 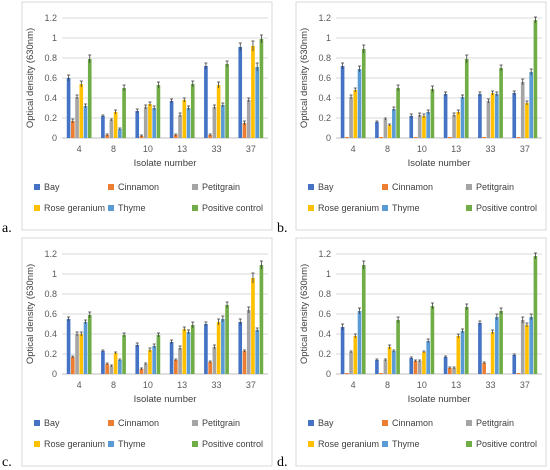 What do you see at coordinates (525, 385) in the screenshot?
I see `x-tick-label: 37` at bounding box center [525, 385].